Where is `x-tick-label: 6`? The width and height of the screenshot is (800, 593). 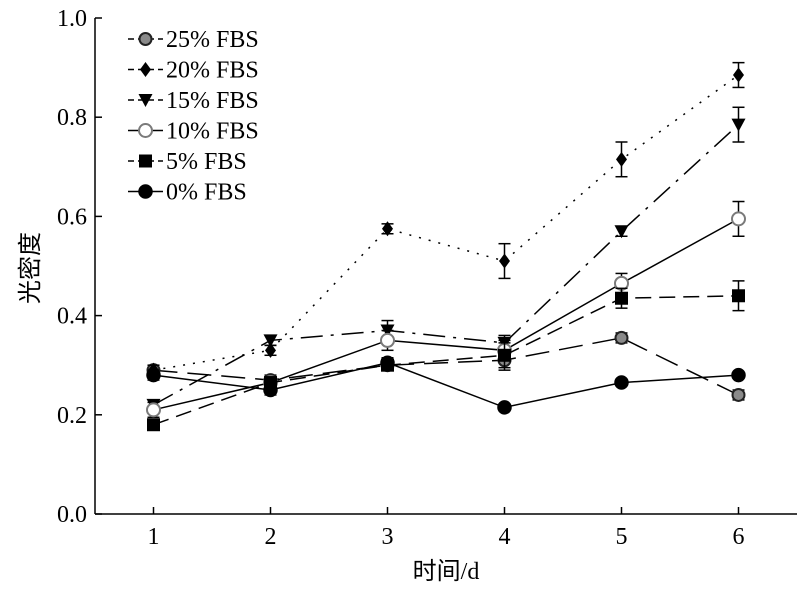 x-tick-label: 6 is located at coordinates (739, 537).